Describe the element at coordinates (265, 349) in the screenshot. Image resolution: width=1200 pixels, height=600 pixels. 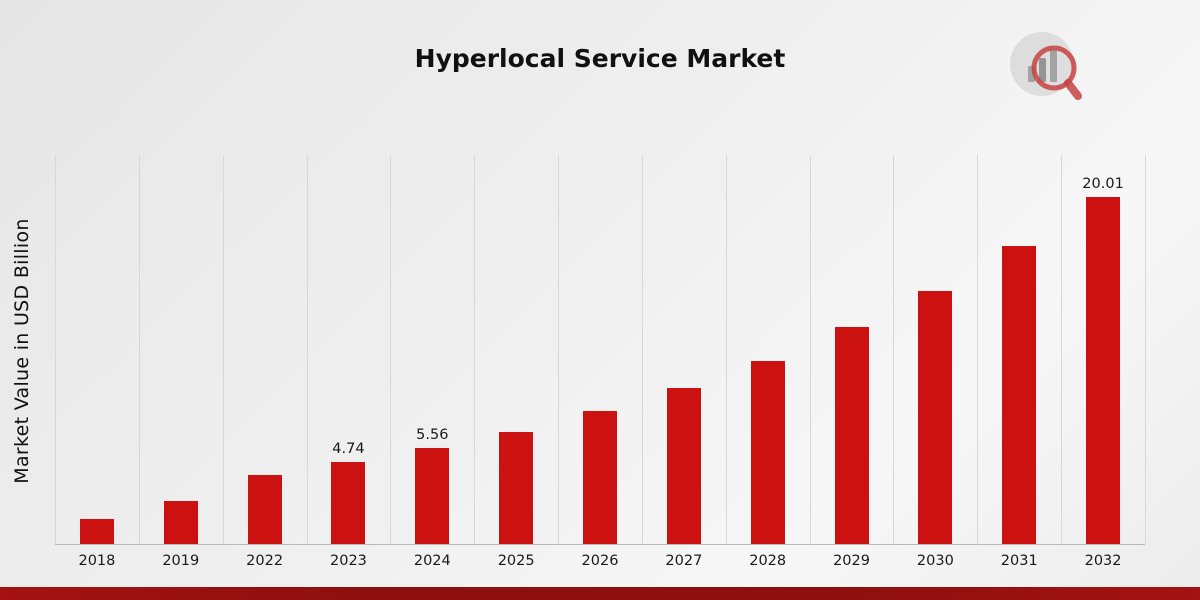
I see `bar-column-2022` at that location.